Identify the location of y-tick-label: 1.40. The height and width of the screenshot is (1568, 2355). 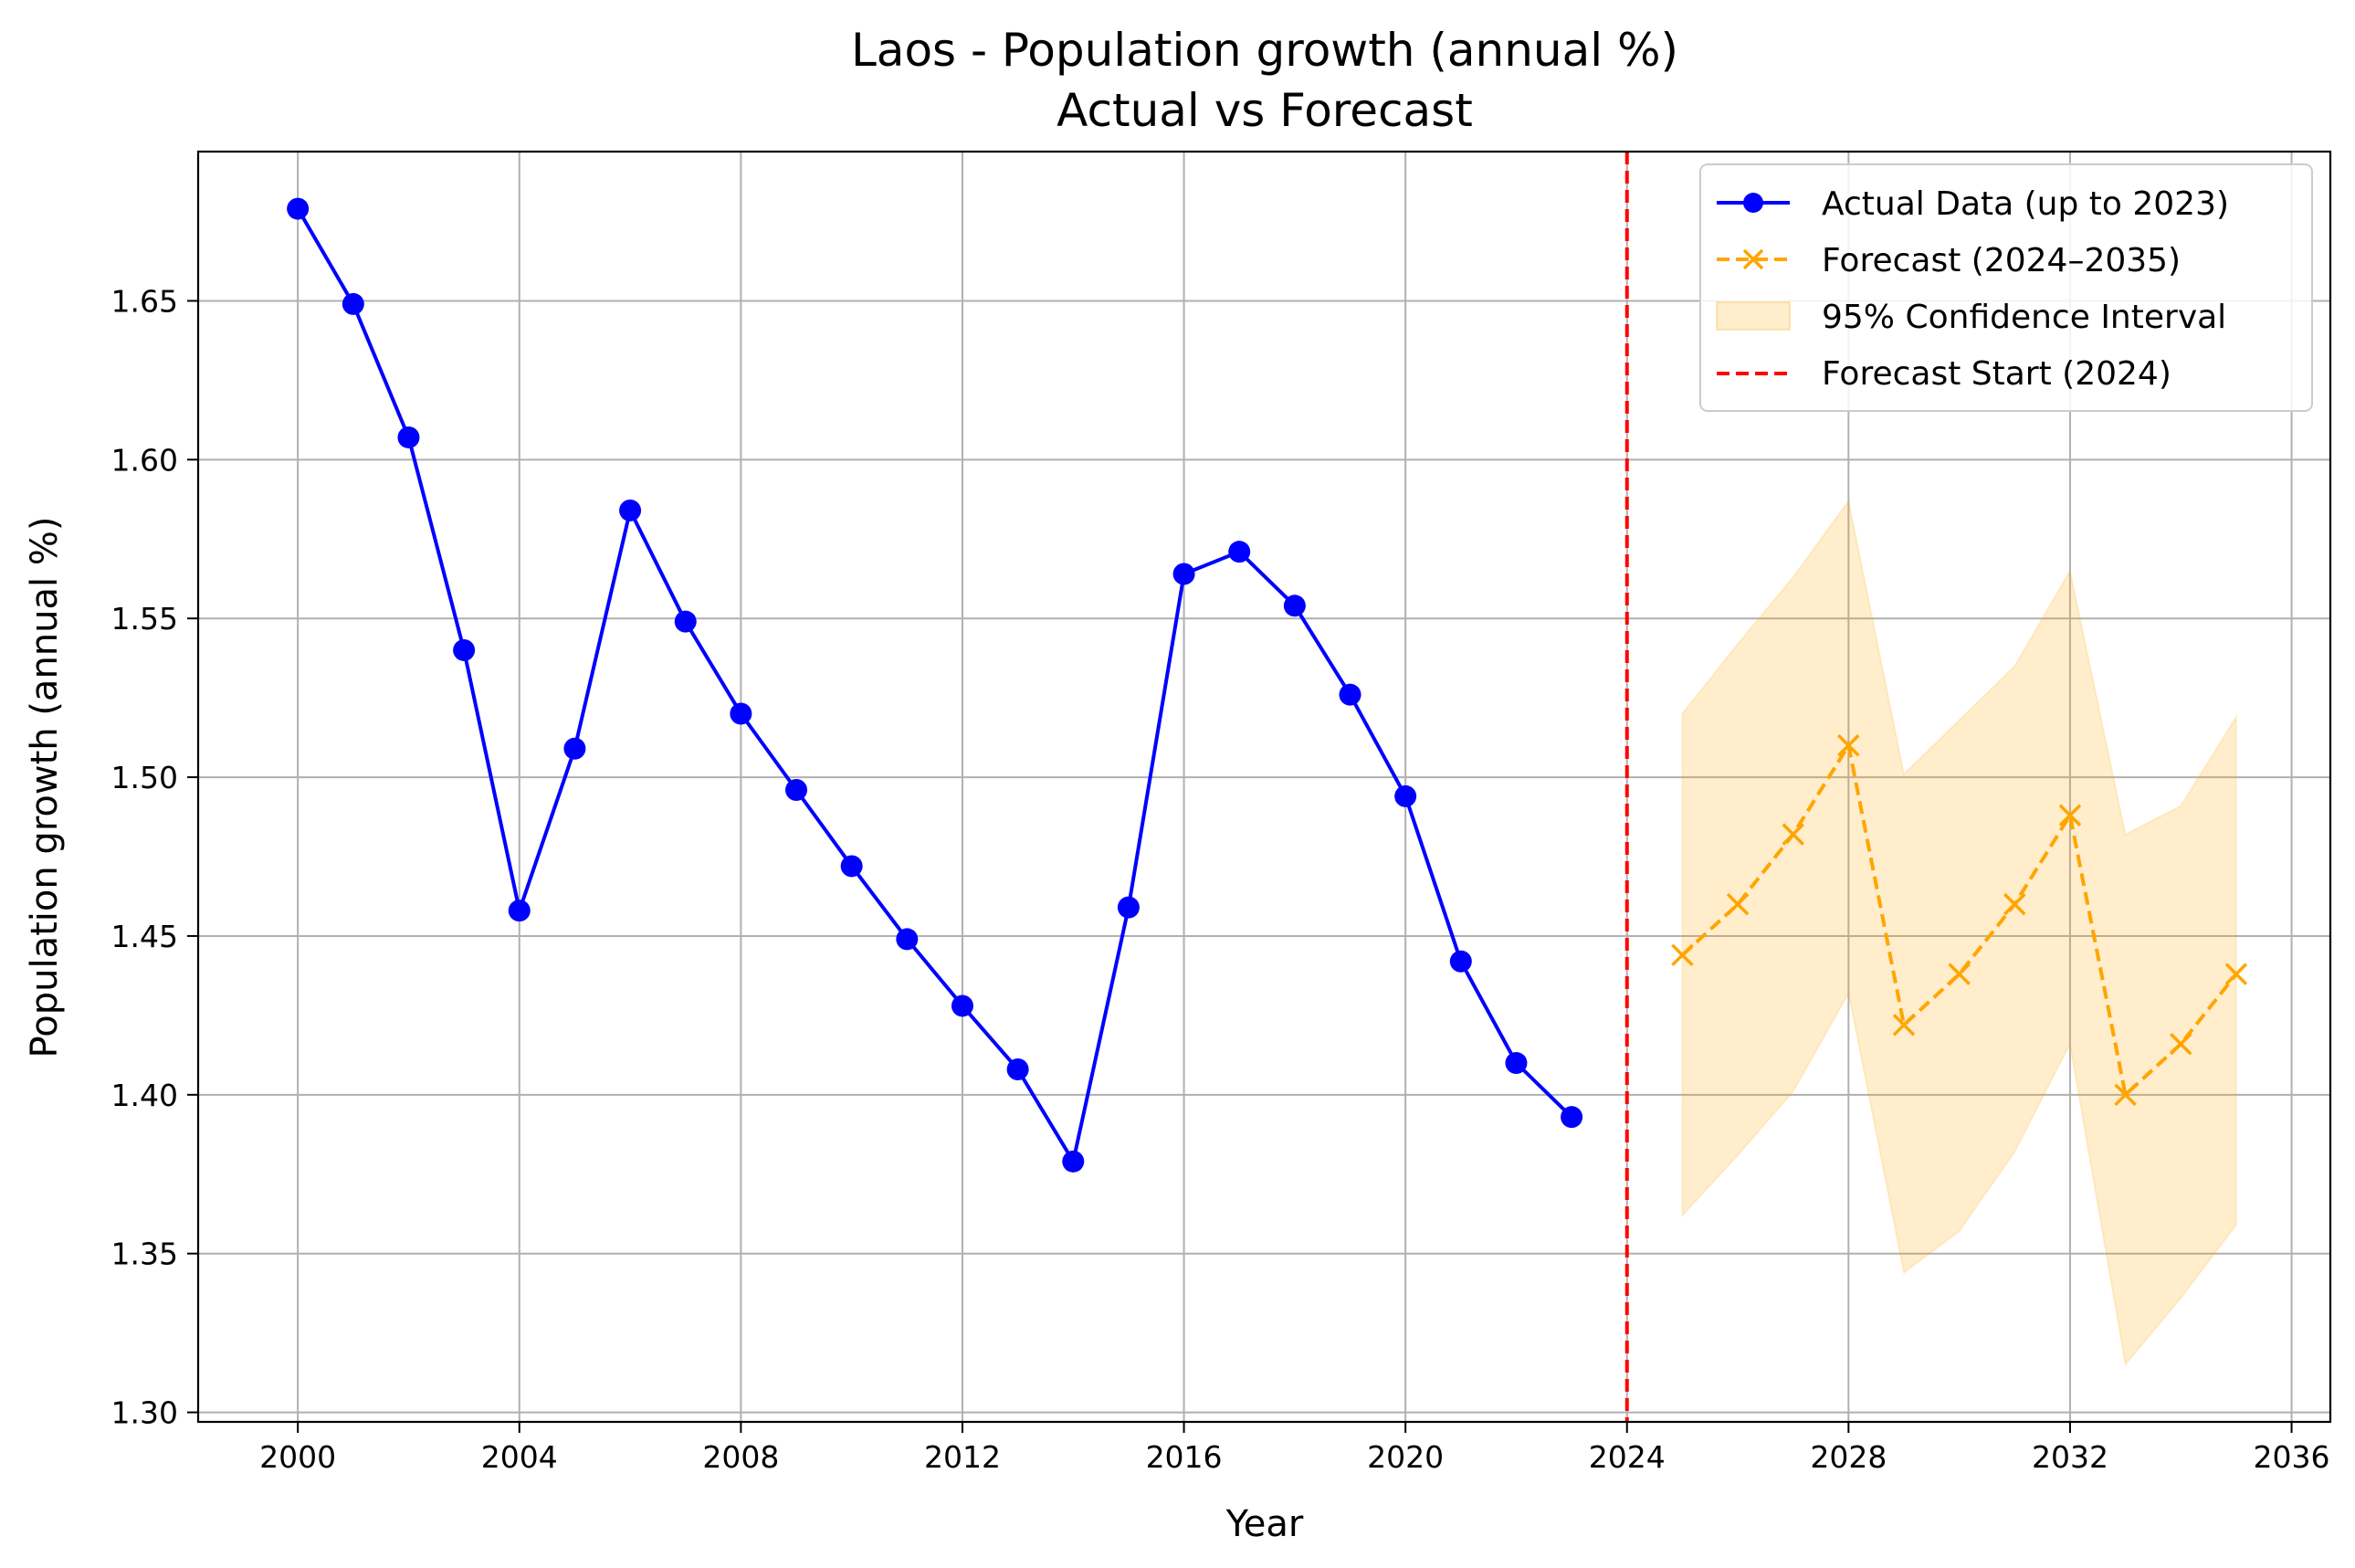
(144, 1095).